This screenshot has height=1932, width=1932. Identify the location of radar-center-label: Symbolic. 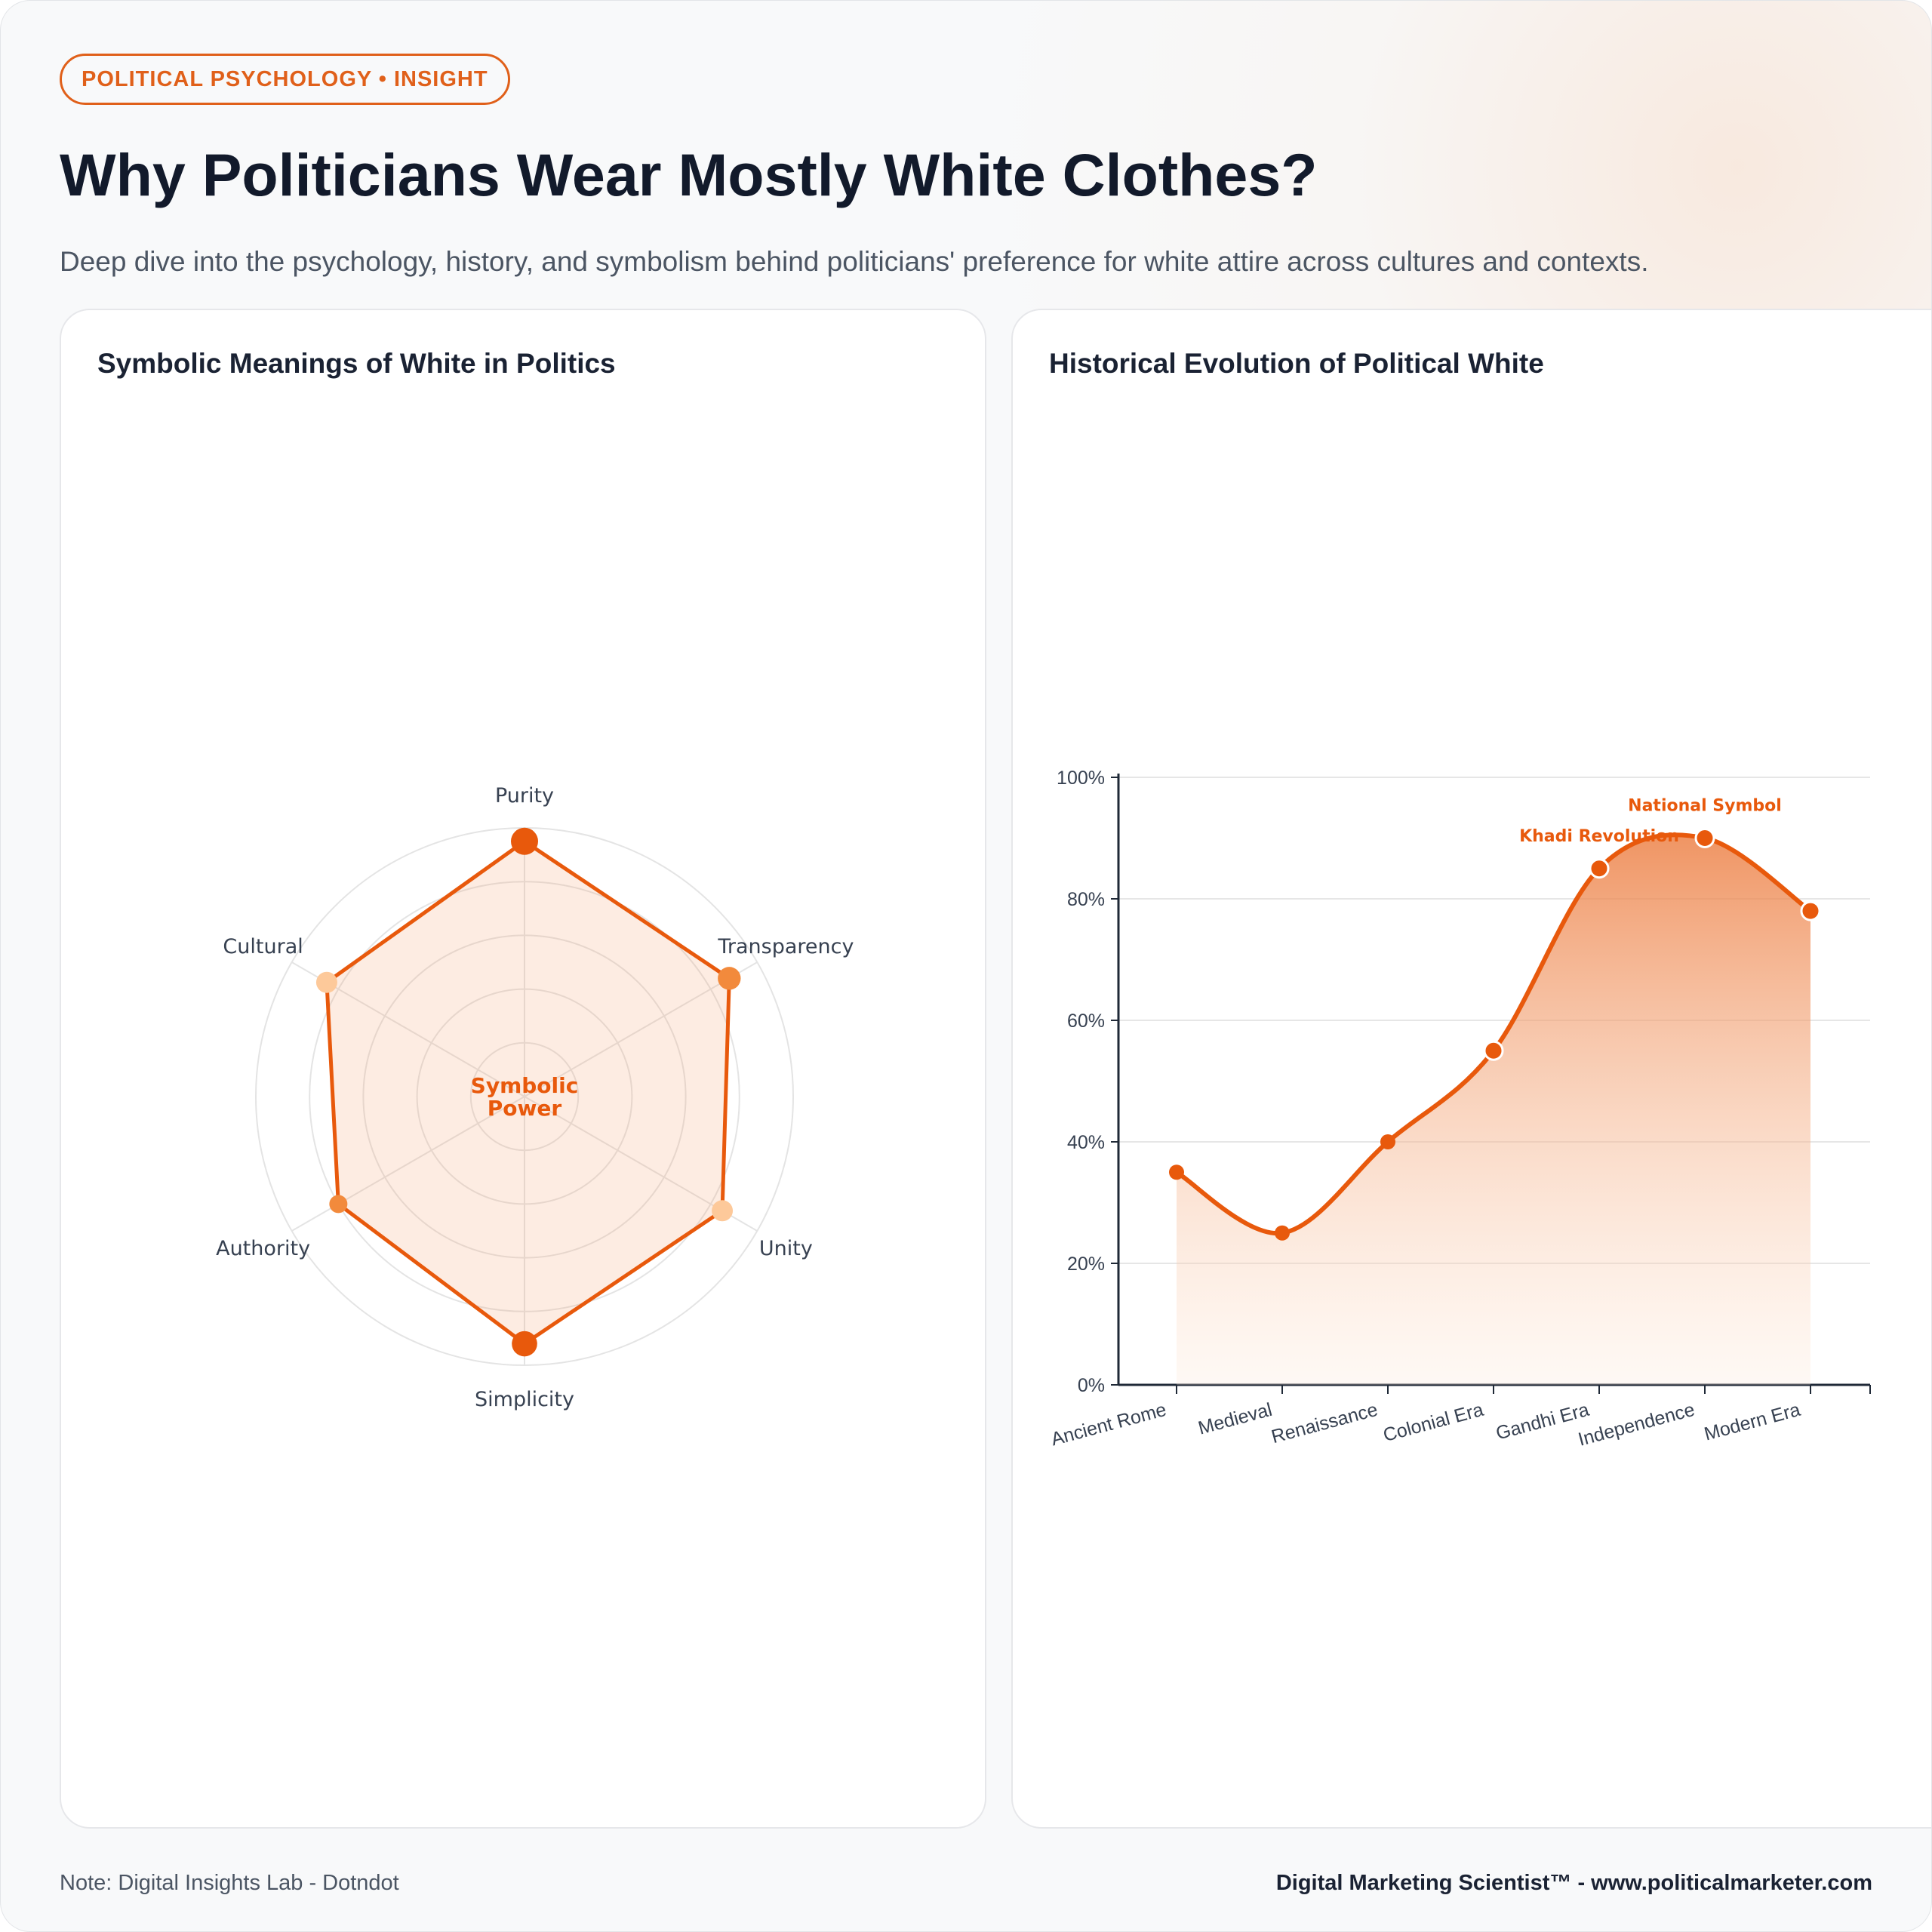
(525, 1085).